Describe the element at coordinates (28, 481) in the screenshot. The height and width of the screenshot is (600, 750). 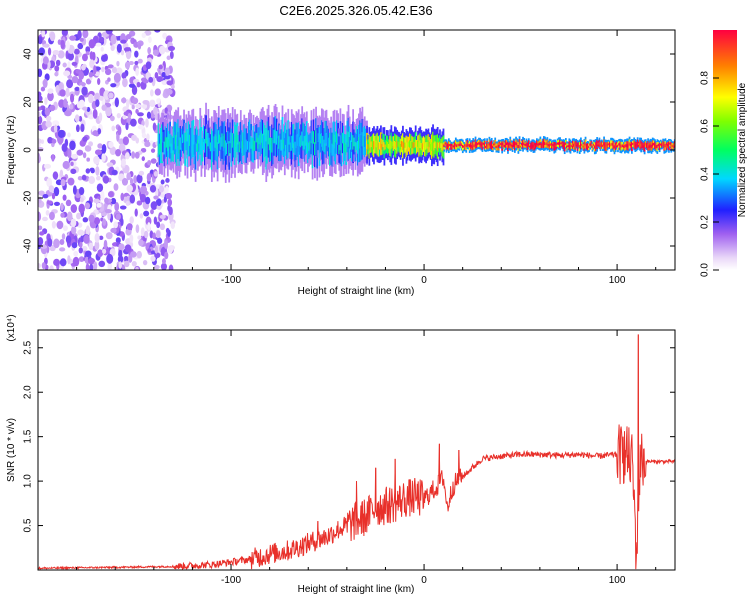
I see `y-tick-label: 1.0` at that location.